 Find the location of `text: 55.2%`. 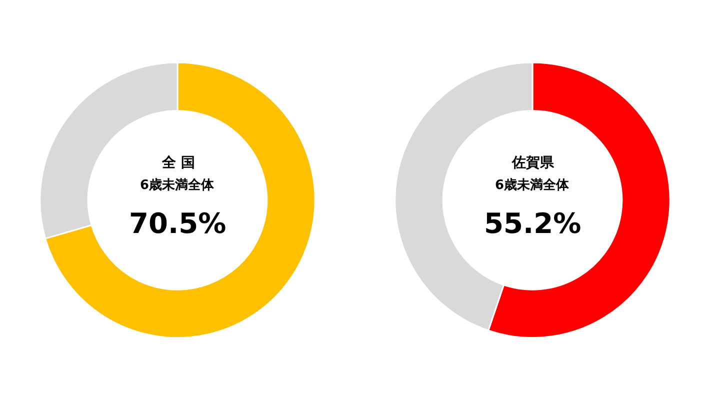

text: 55.2% is located at coordinates (533, 223).